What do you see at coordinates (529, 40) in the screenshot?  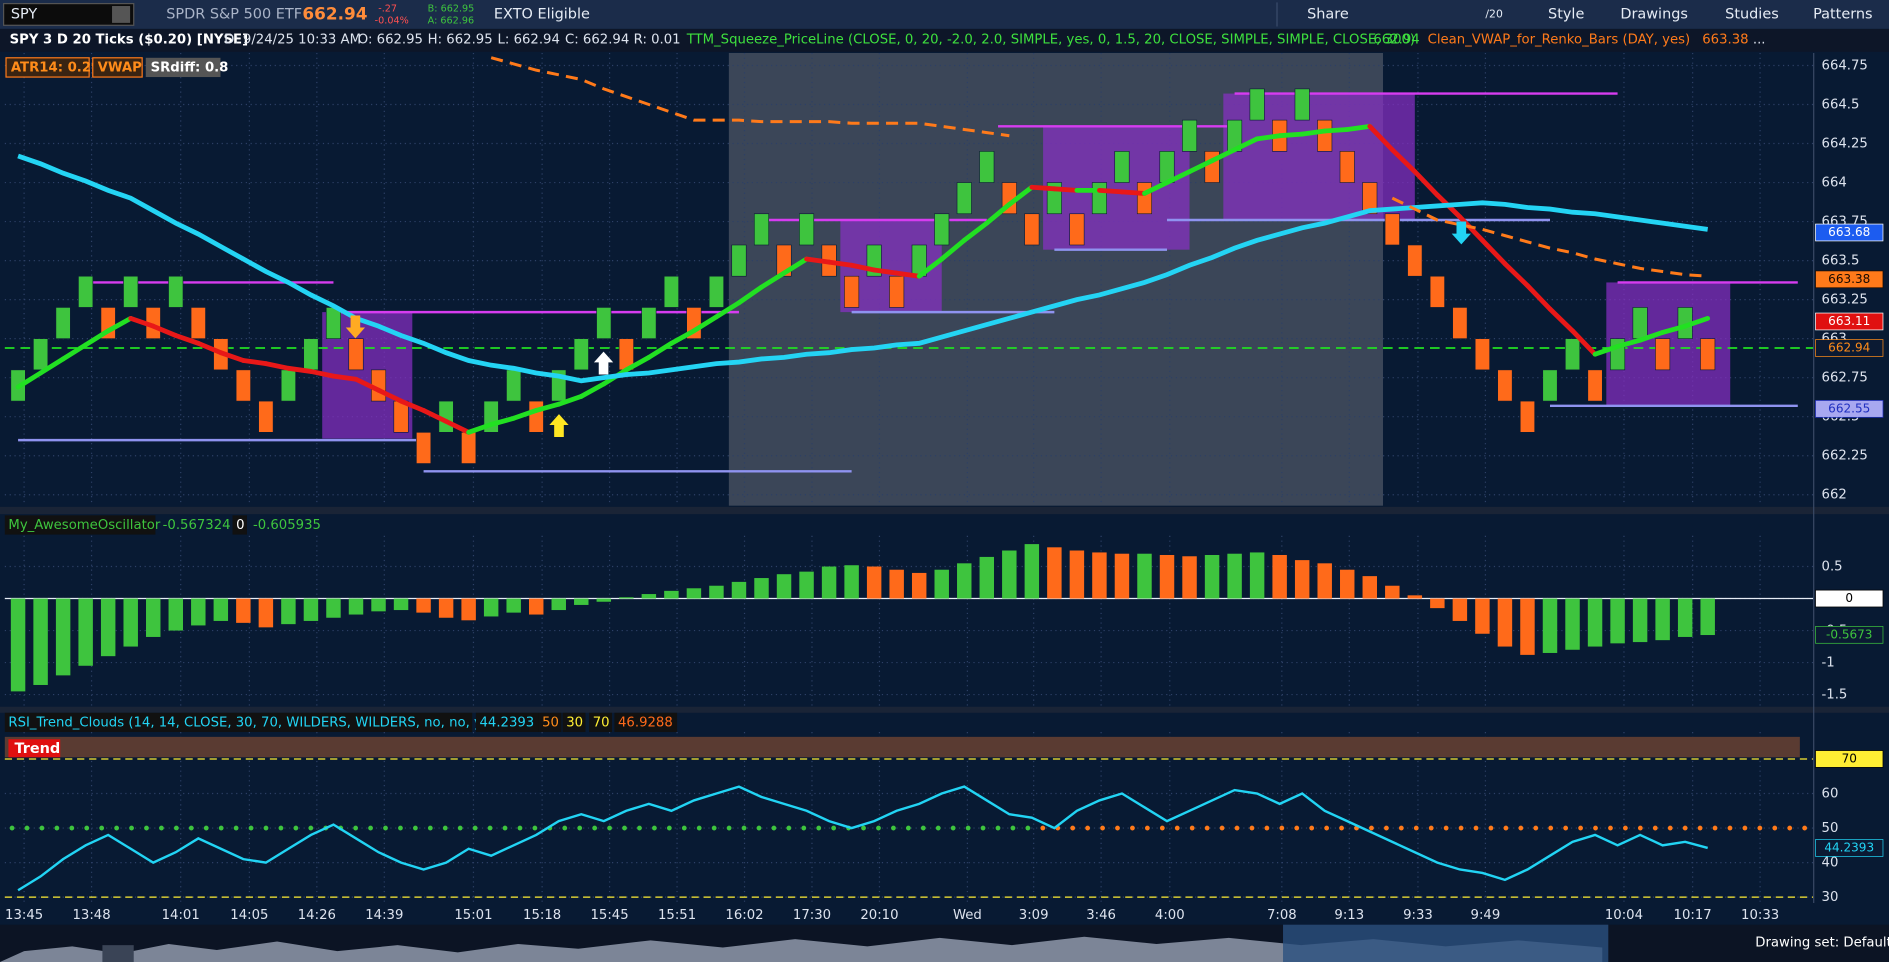 I see `info-low: L: 662.94` at bounding box center [529, 40].